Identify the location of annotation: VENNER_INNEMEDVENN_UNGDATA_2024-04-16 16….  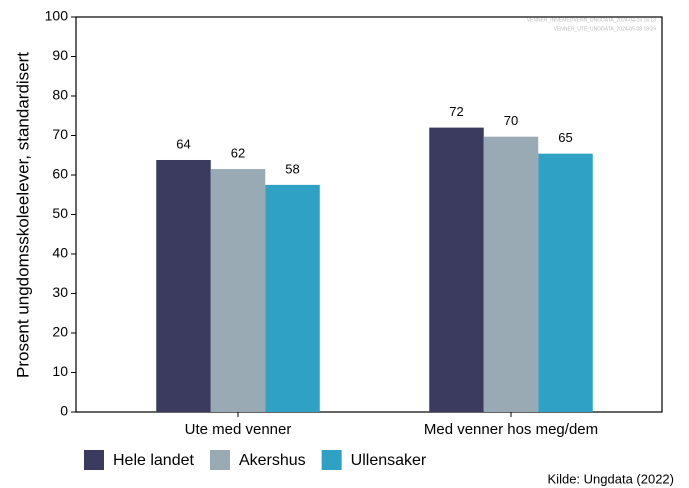
(592, 20).